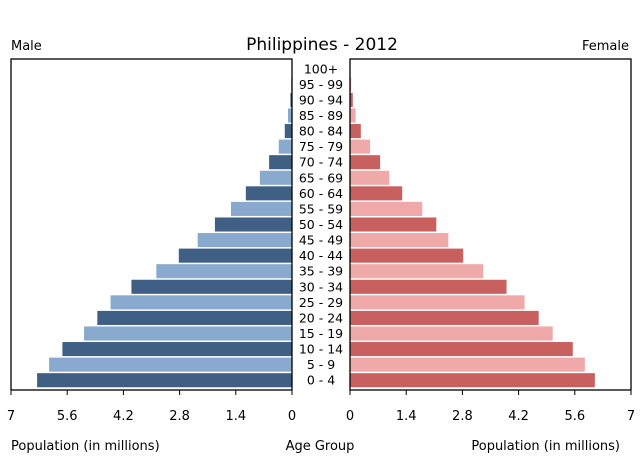  Describe the element at coordinates (321, 99) in the screenshot. I see `age-group-label: 90 - 94` at that location.